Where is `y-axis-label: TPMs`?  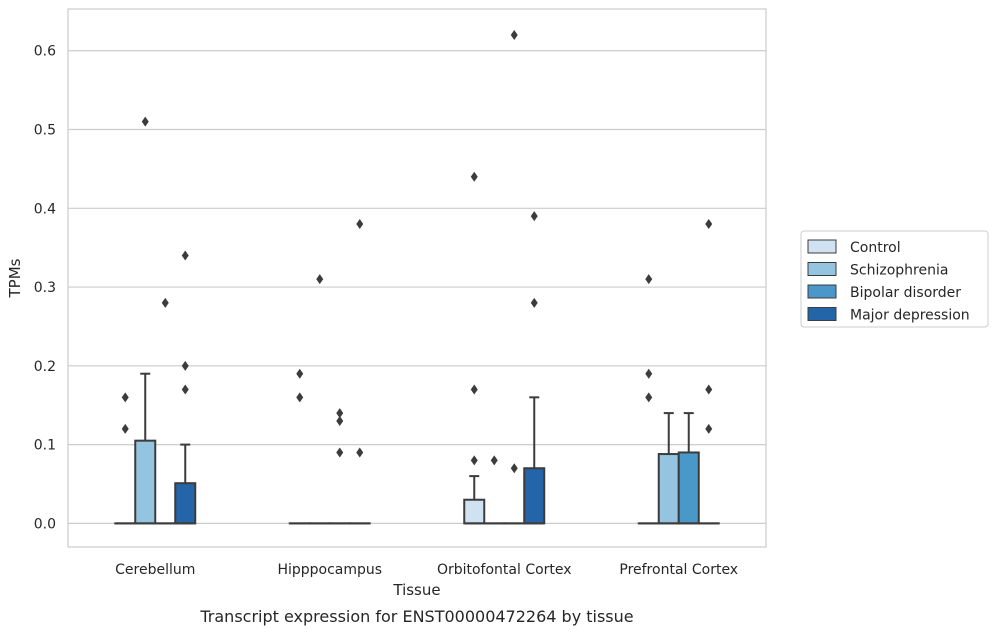
y-axis-label: TPMs is located at coordinates (15, 278).